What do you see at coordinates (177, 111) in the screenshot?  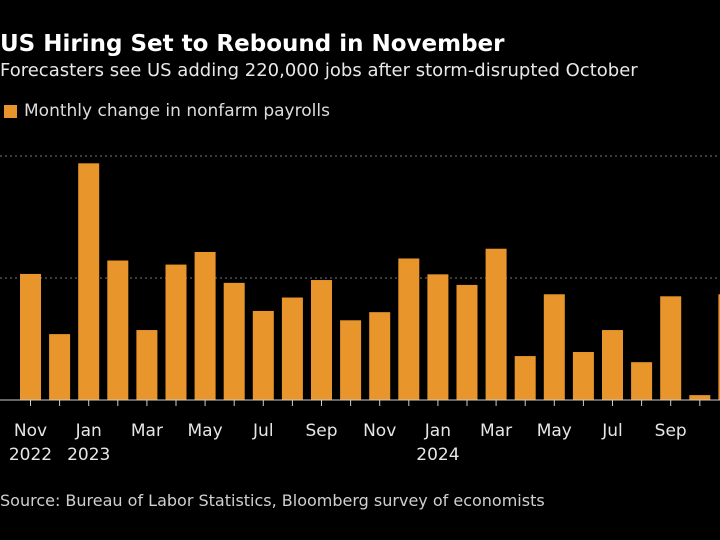 I see `legend-label: Monthly change in nonfarm payrolls` at bounding box center [177, 111].